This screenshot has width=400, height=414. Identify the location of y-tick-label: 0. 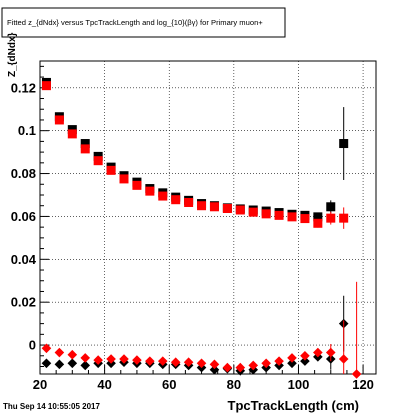
(32, 345).